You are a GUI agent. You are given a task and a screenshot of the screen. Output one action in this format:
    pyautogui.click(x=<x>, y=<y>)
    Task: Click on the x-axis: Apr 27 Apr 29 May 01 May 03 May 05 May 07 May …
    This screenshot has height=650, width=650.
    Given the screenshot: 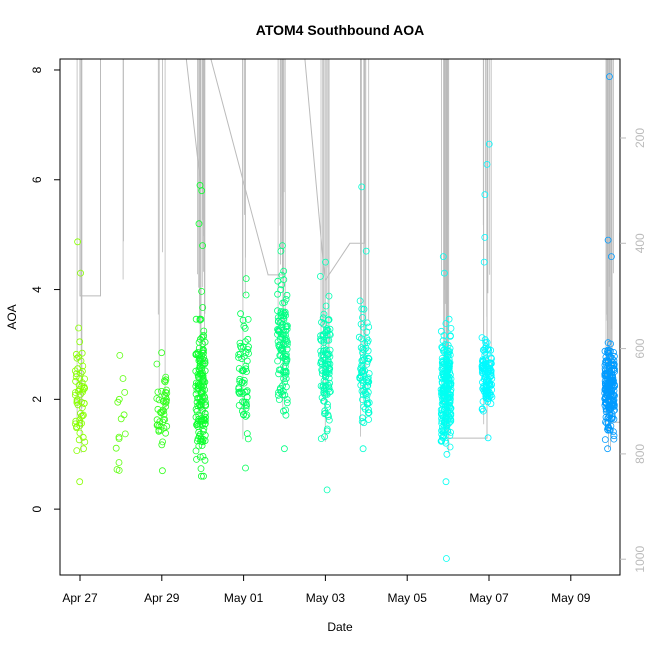 What is the action you would take?
    pyautogui.click(x=326, y=590)
    